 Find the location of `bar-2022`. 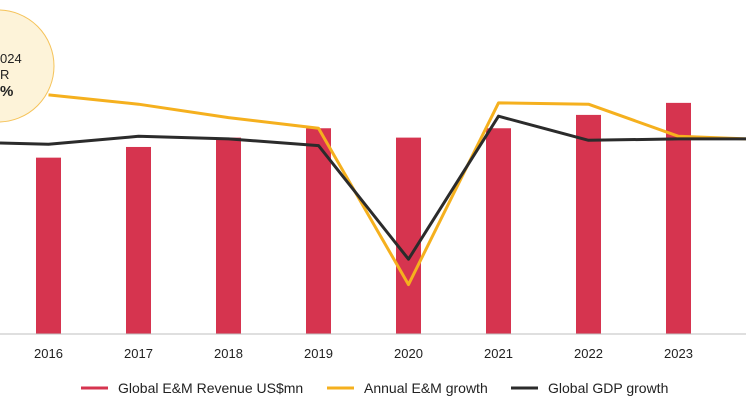

bar-2022 is located at coordinates (588, 224).